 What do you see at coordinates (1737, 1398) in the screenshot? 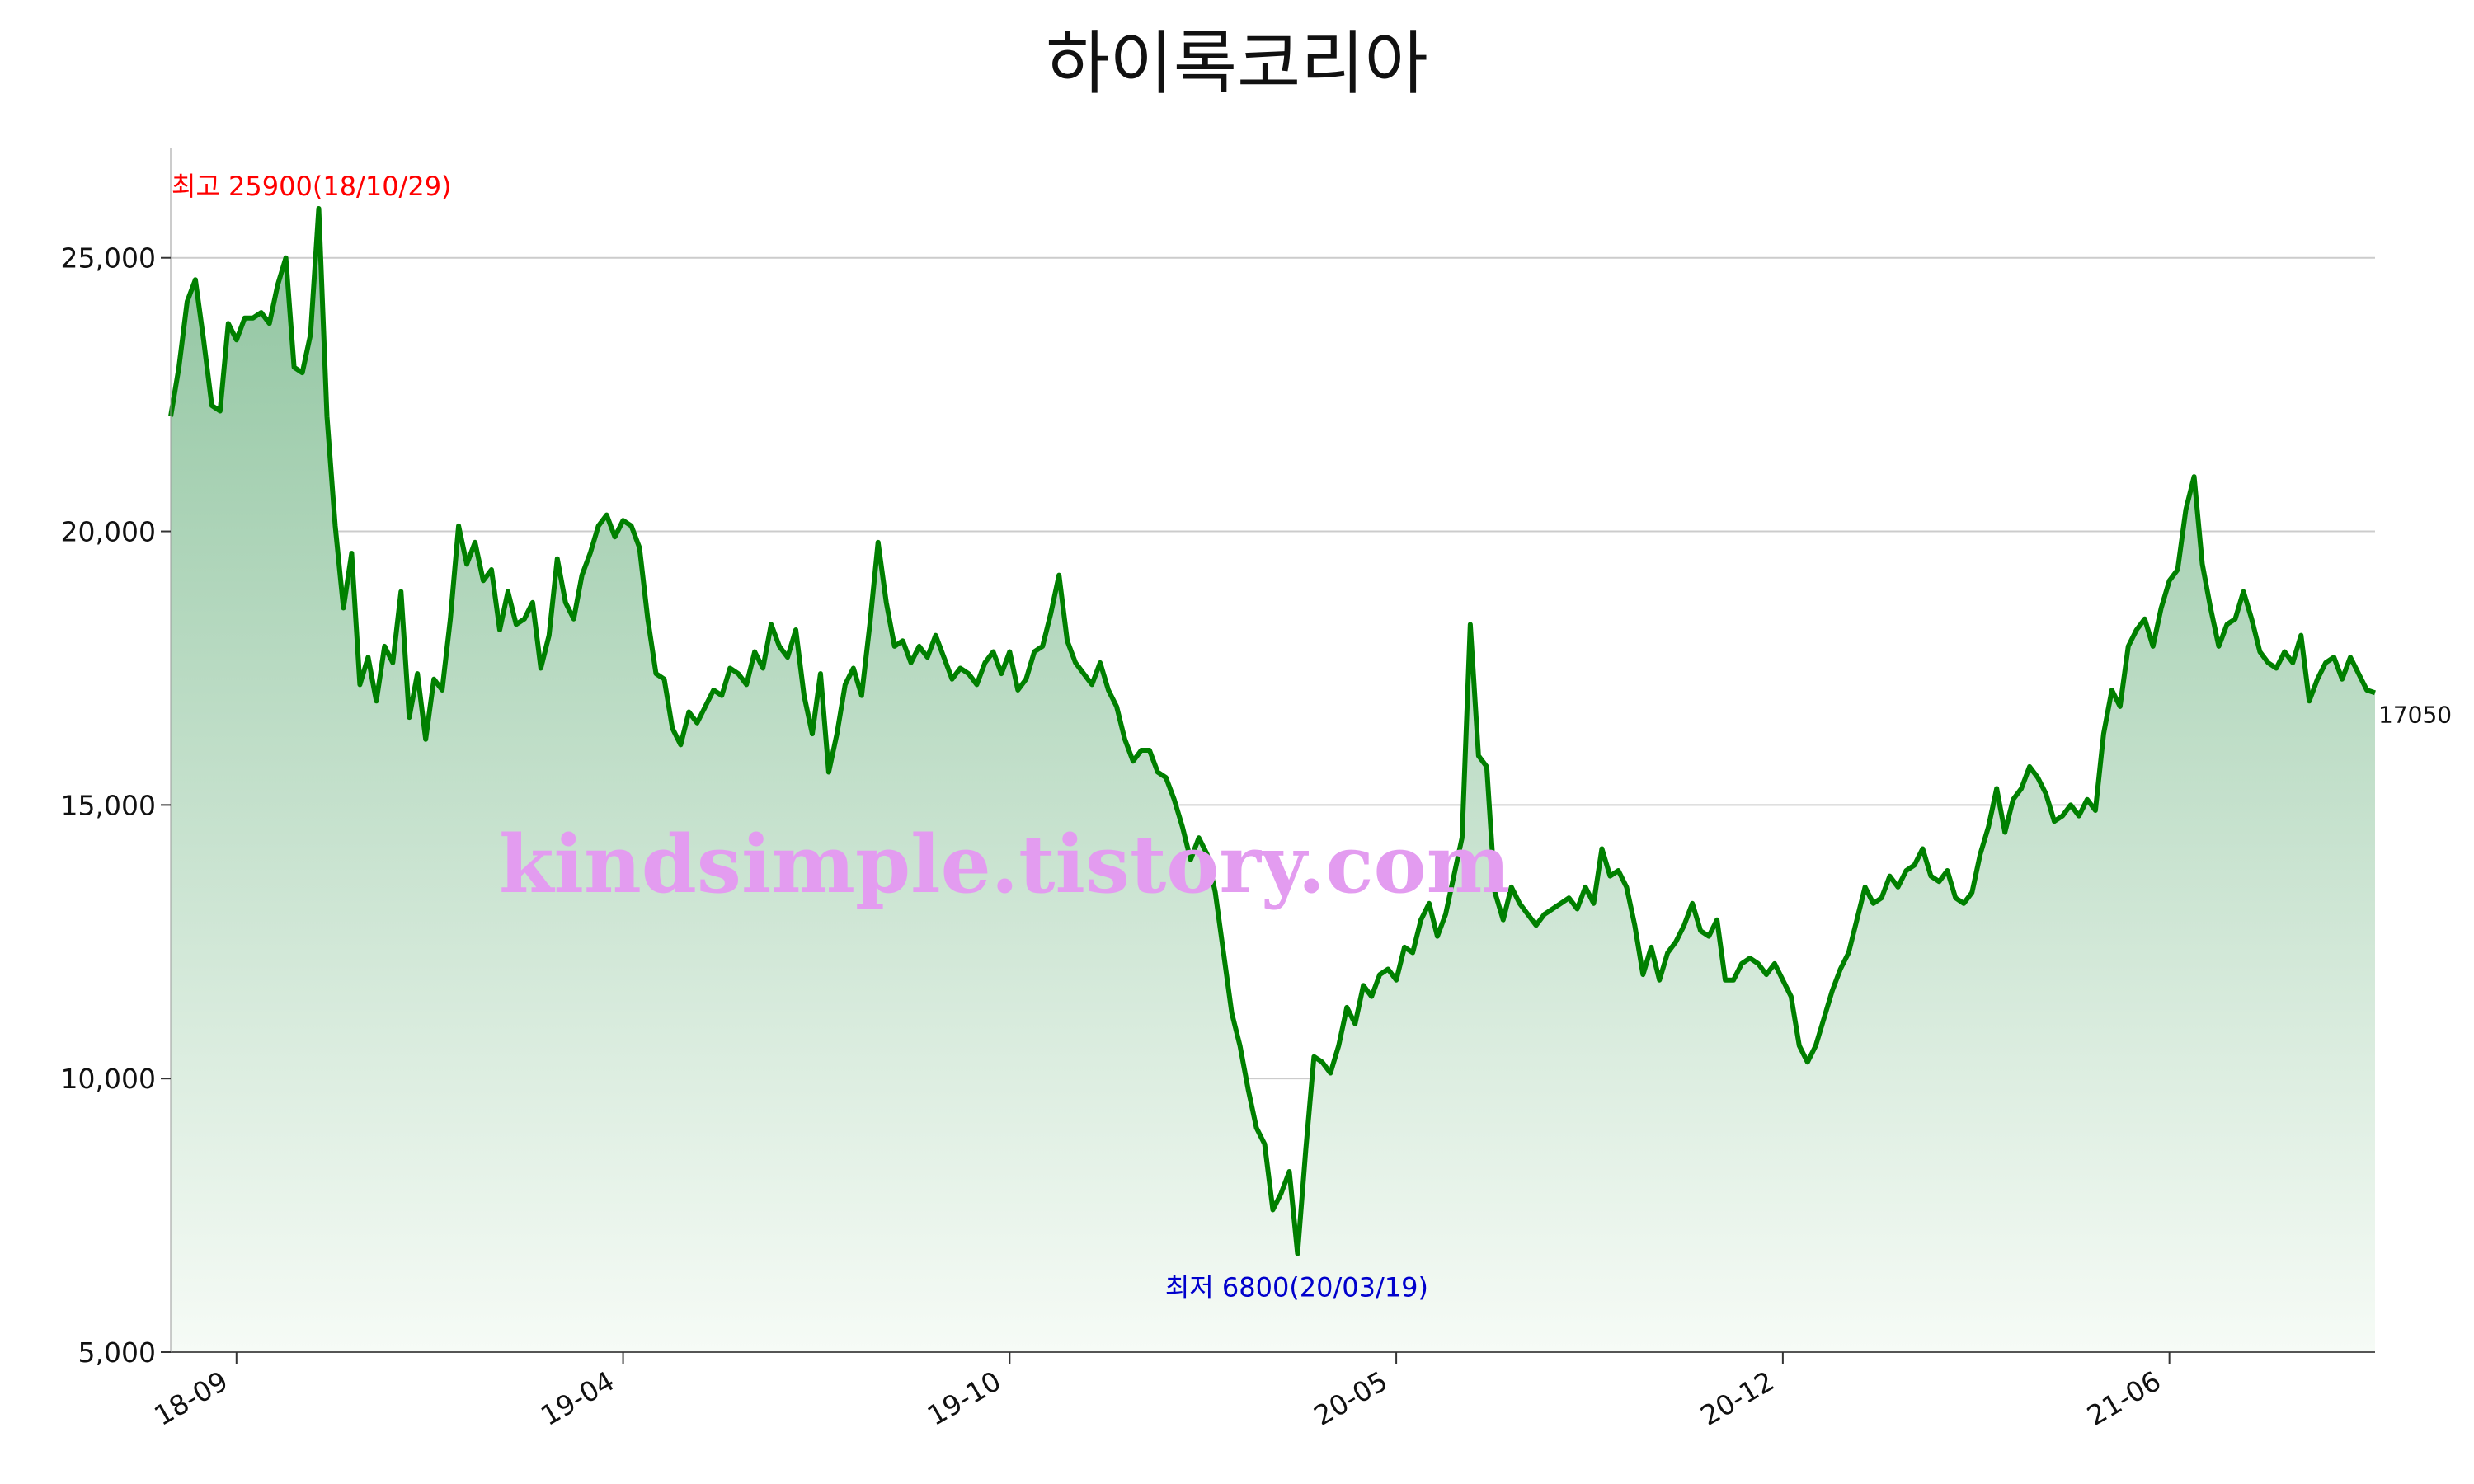
I see `x-tick-label: 20-12` at bounding box center [1737, 1398].